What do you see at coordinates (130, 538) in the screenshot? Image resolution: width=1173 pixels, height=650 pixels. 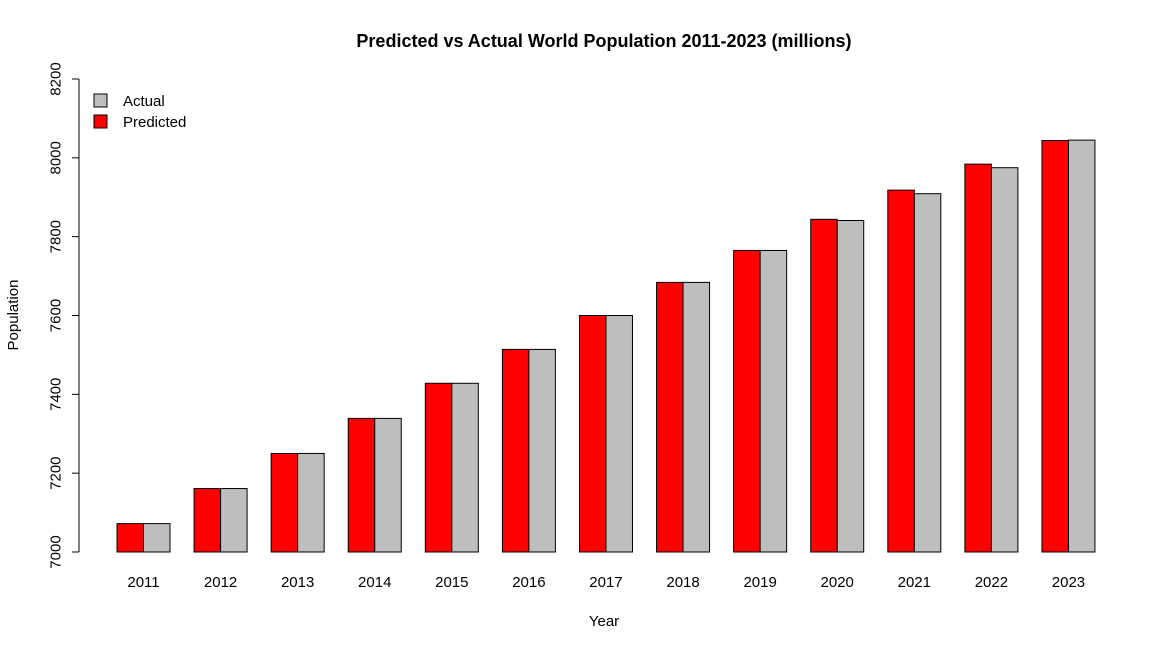 I see `bar-predicted-2011` at bounding box center [130, 538].